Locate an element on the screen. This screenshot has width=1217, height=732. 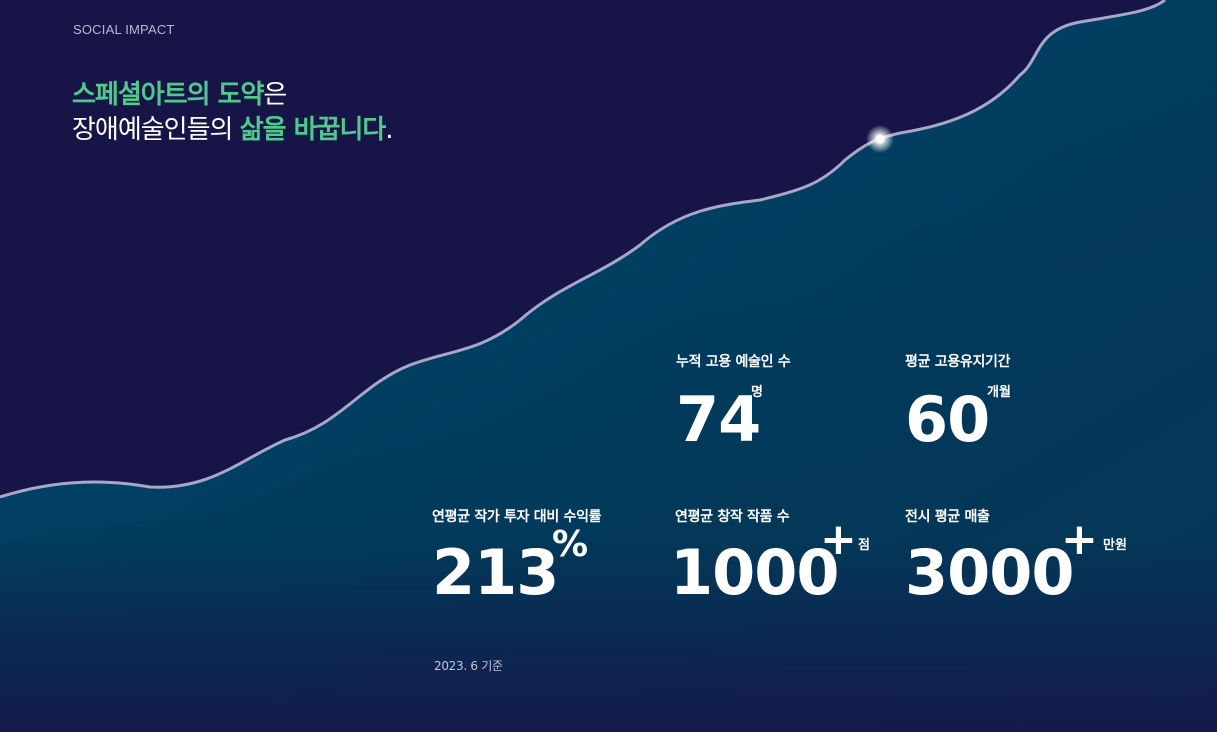
eyebrow-label: SOCIAL IMPACT is located at coordinates (124, 29).